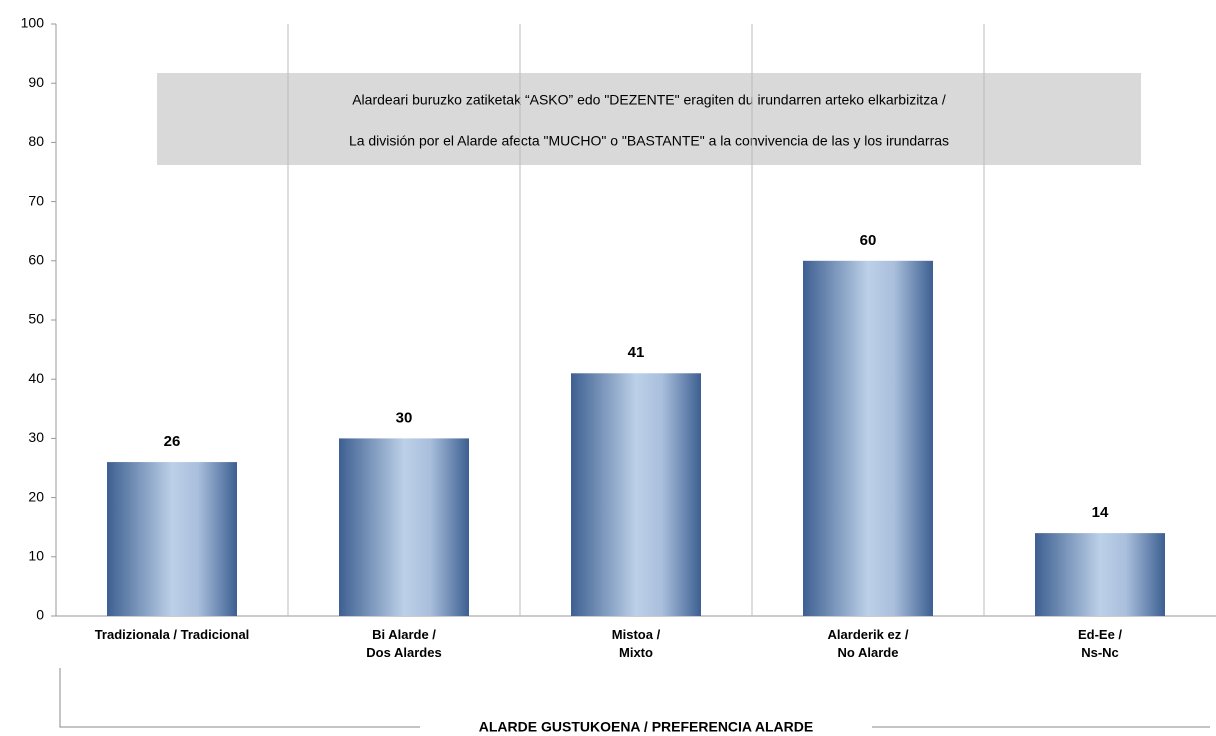 The height and width of the screenshot is (736, 1216). What do you see at coordinates (36, 496) in the screenshot?
I see `y-tick-label: 20` at bounding box center [36, 496].